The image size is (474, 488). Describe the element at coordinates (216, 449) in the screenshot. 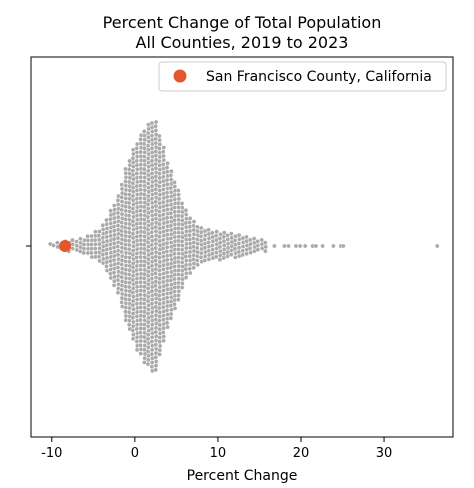

I see `x-axis-ticks: -10 0 10 20 30` at that location.